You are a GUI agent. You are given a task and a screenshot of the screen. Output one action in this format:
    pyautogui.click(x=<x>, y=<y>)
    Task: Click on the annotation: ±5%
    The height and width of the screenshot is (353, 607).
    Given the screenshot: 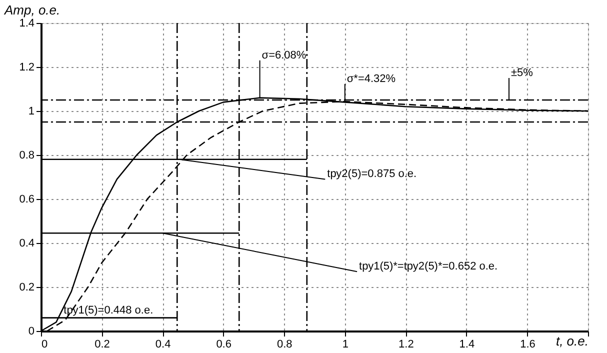 What is the action you would take?
    pyautogui.click(x=522, y=73)
    